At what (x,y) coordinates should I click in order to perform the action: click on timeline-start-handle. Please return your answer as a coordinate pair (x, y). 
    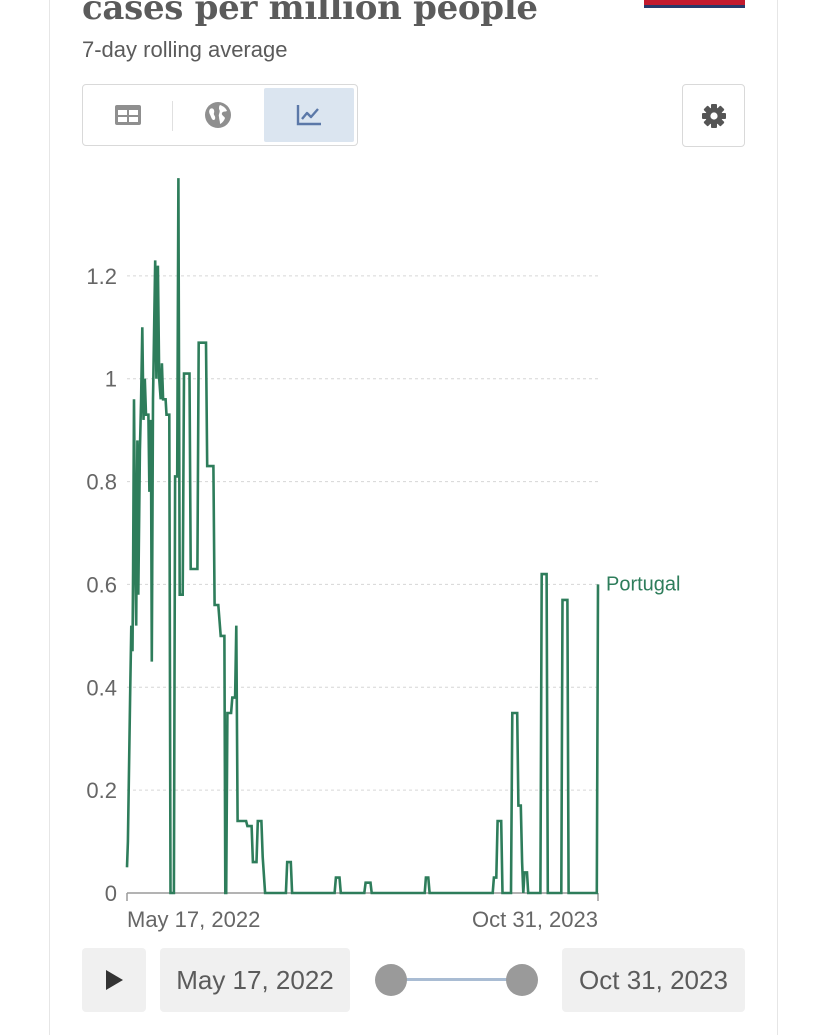
    Looking at the image, I should click on (391, 980).